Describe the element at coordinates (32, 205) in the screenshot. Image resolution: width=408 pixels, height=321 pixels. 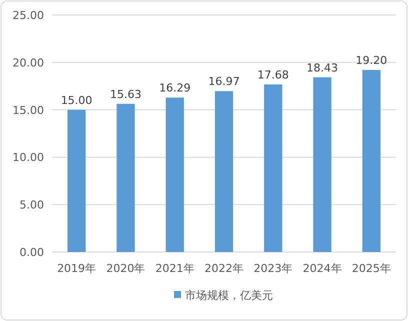
I see `y-tick-label: 5.00` at that location.